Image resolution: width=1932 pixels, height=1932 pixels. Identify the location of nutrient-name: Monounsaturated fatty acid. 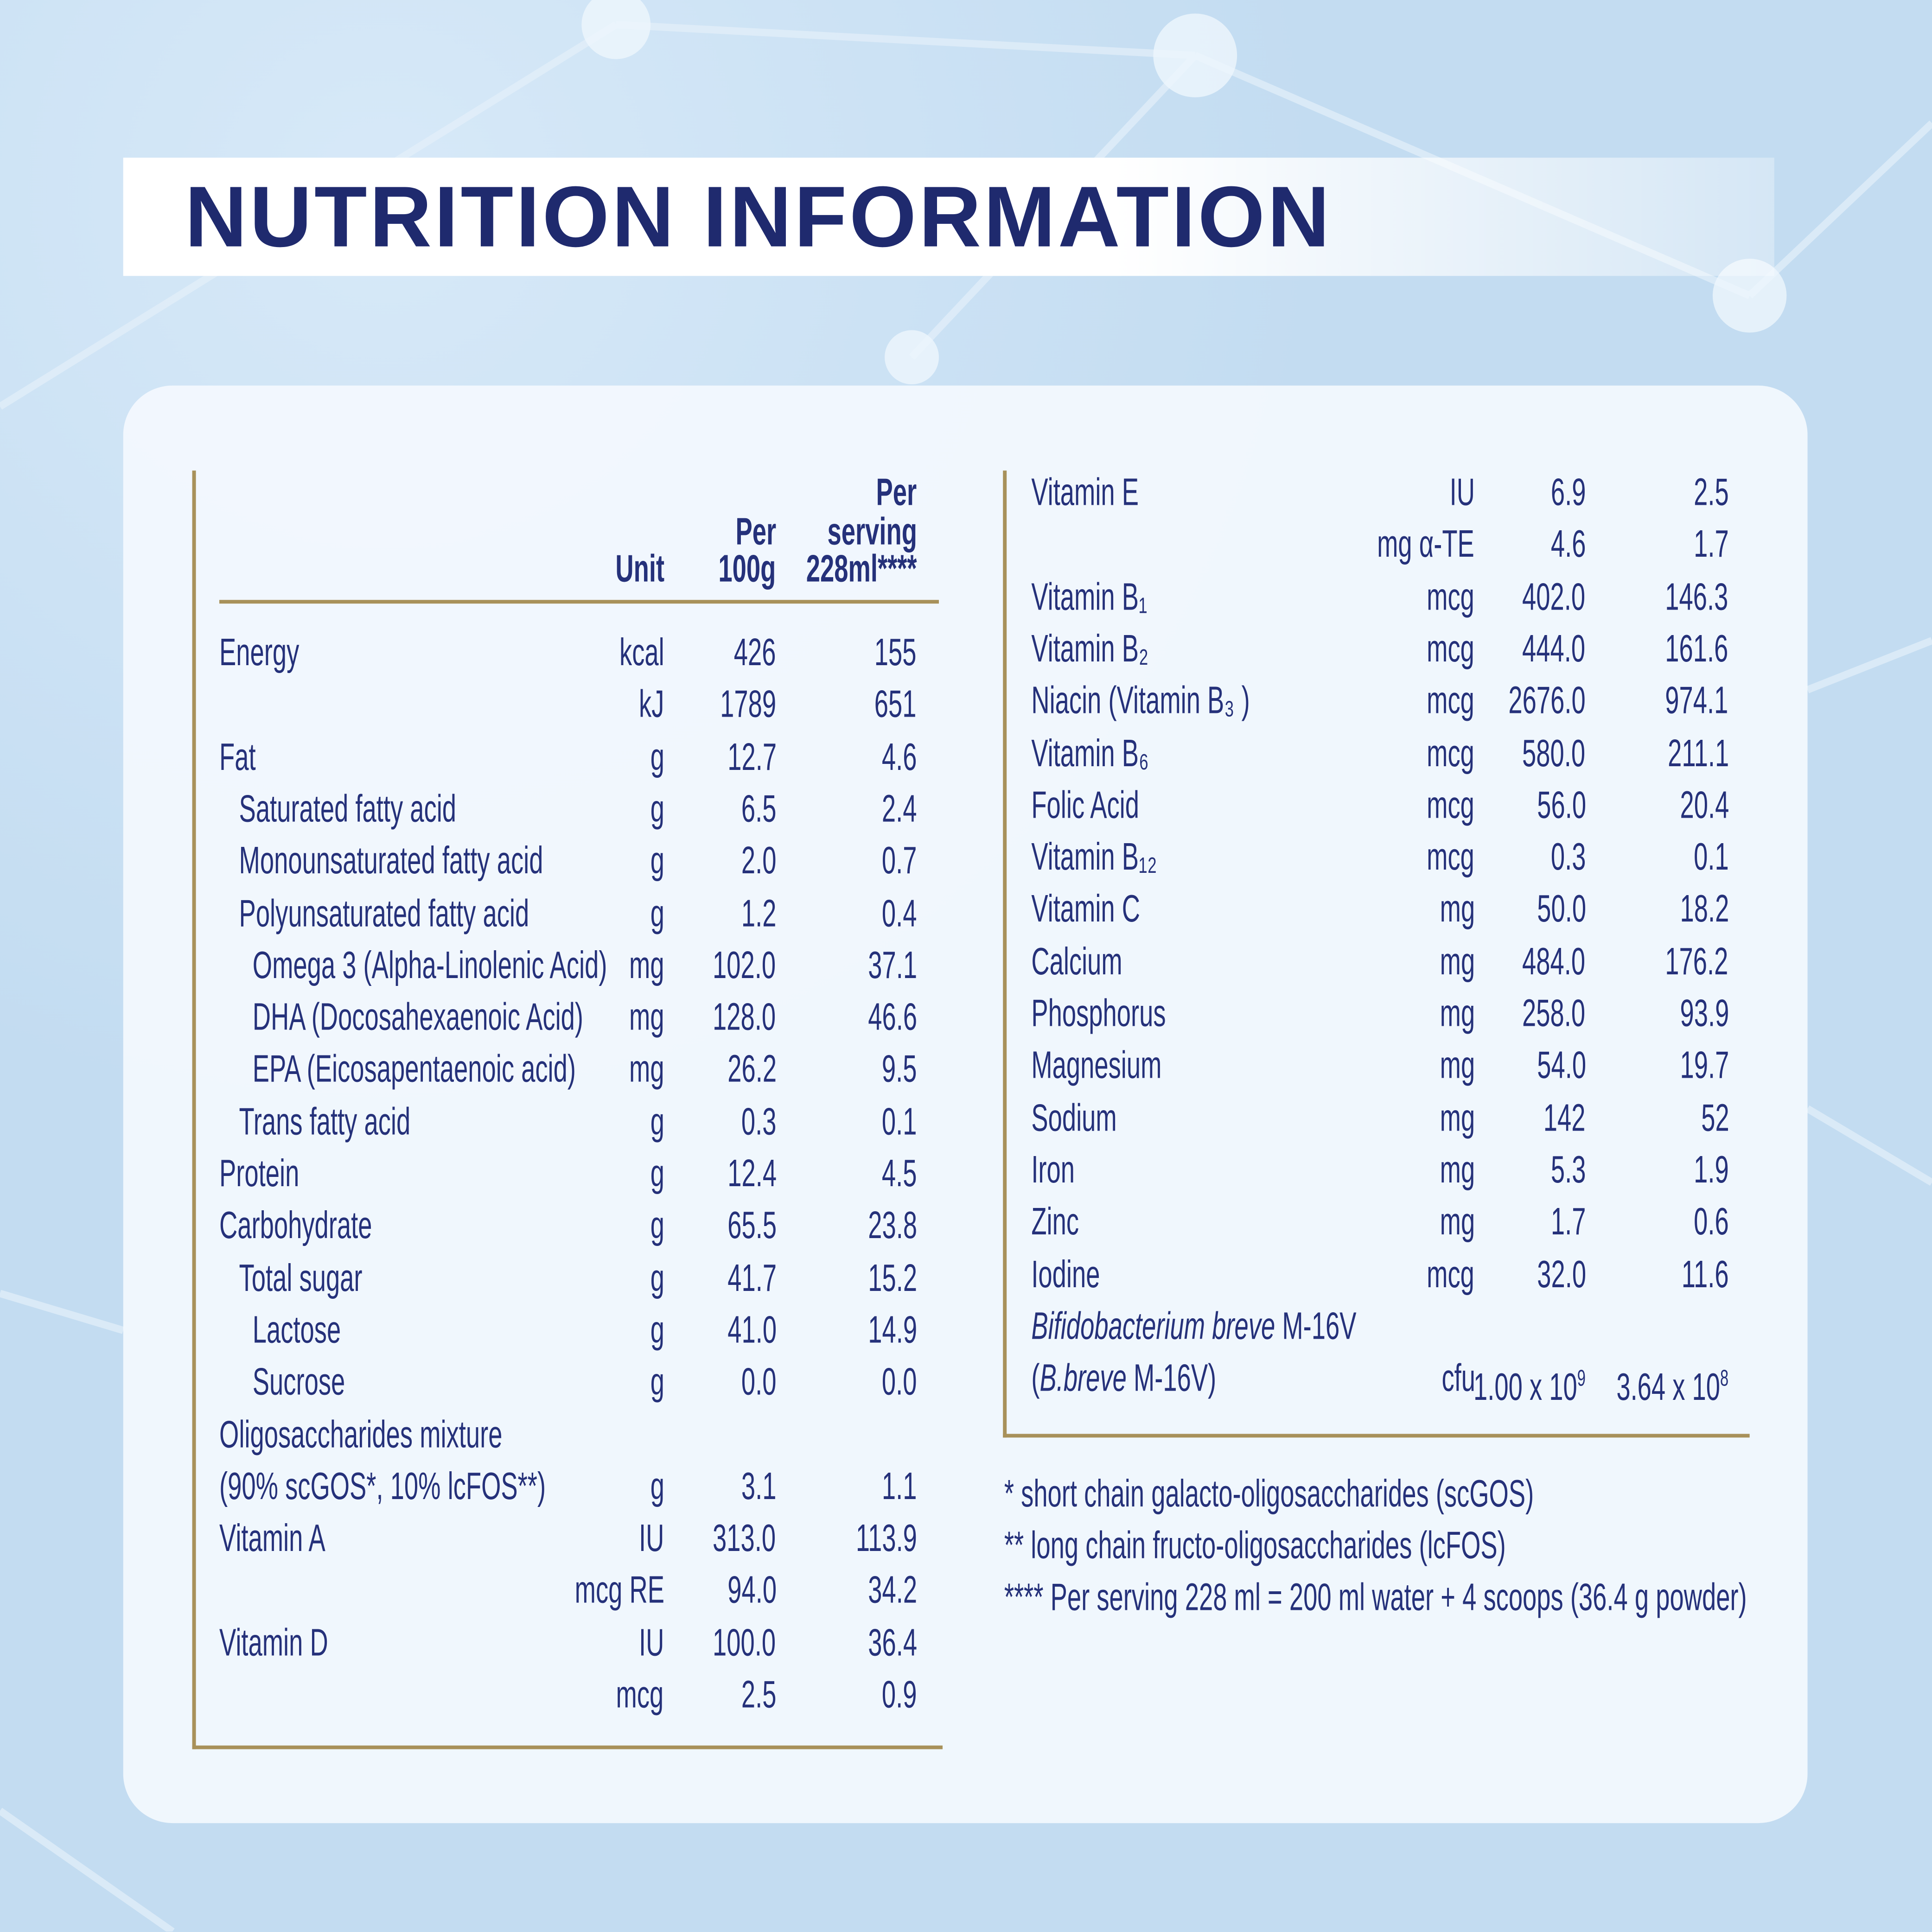
(391, 861).